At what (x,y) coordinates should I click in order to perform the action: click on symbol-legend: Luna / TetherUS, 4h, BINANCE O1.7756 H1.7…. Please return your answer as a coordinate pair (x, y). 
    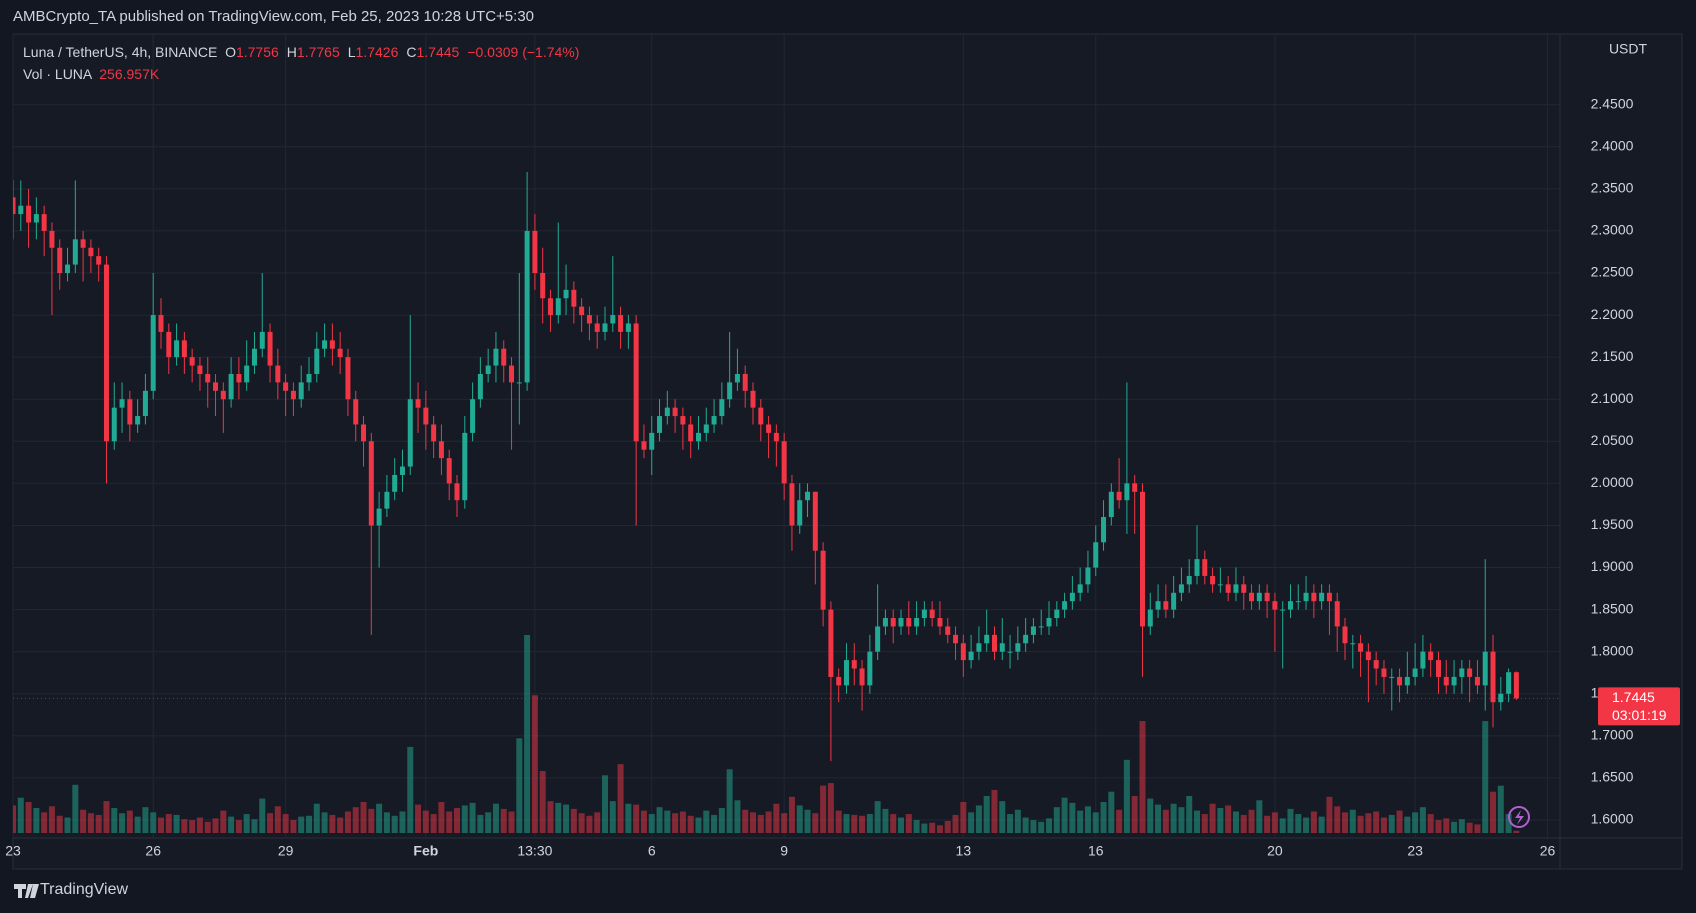
    Looking at the image, I should click on (301, 52).